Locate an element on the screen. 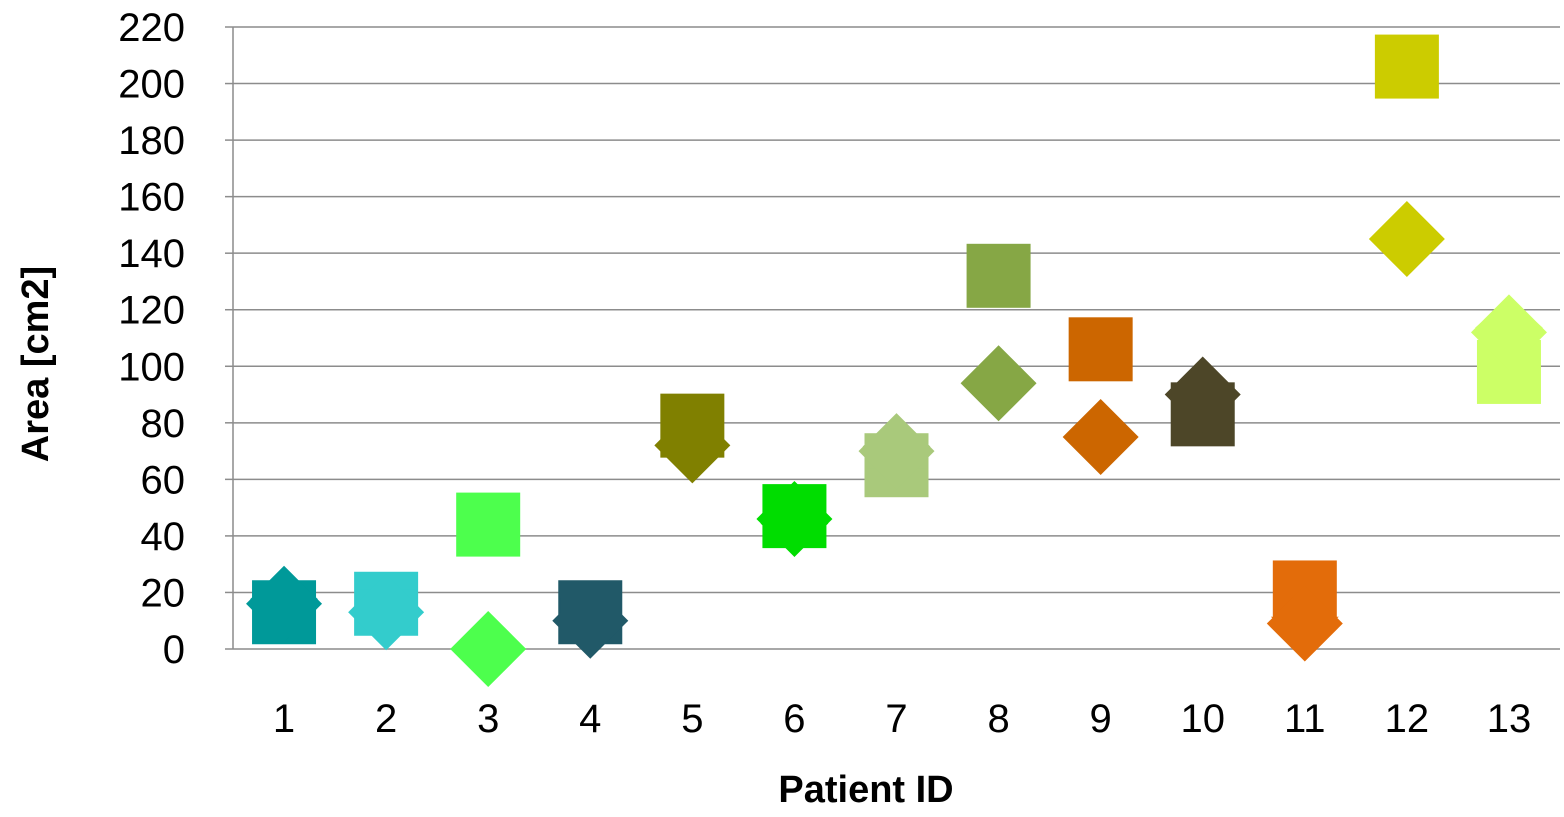  y-tick-label: 200 is located at coordinates (151, 85).